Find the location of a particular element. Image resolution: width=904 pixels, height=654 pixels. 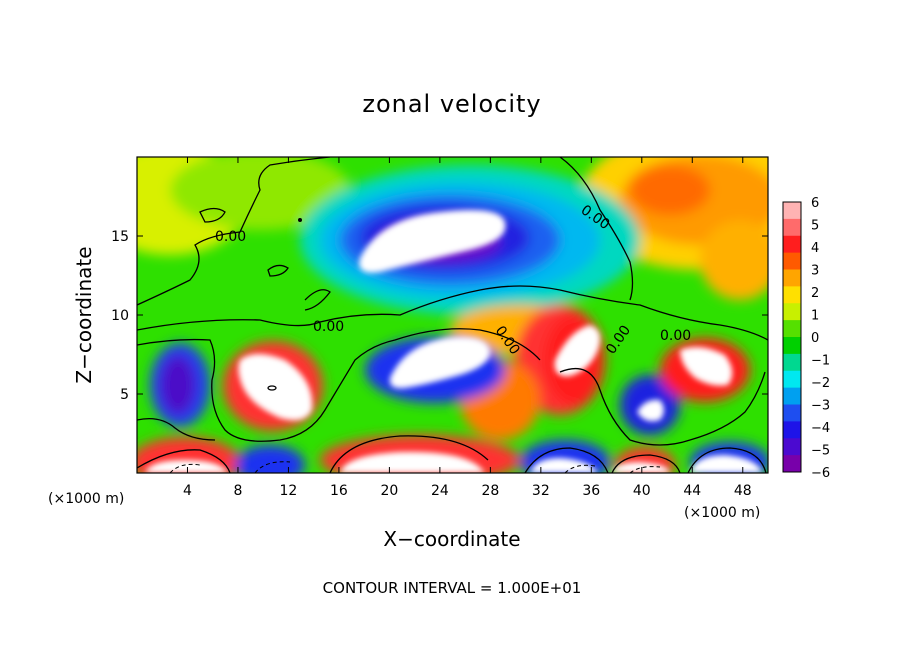

y-tick-label: 5 is located at coordinates (124, 395).